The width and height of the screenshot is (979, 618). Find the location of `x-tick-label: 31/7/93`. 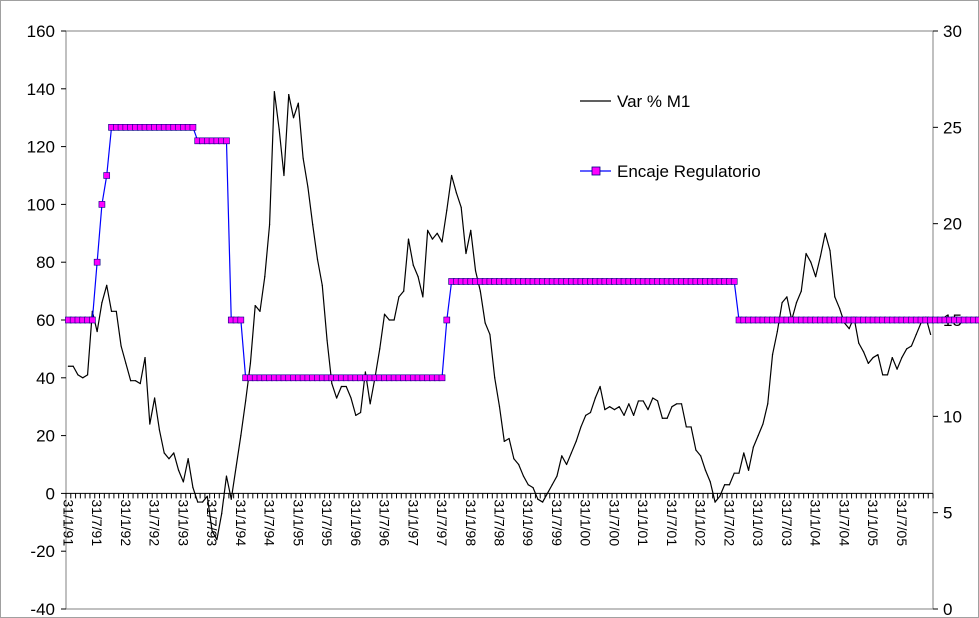

x-tick-label: 31/7/93 is located at coordinates (212, 522).